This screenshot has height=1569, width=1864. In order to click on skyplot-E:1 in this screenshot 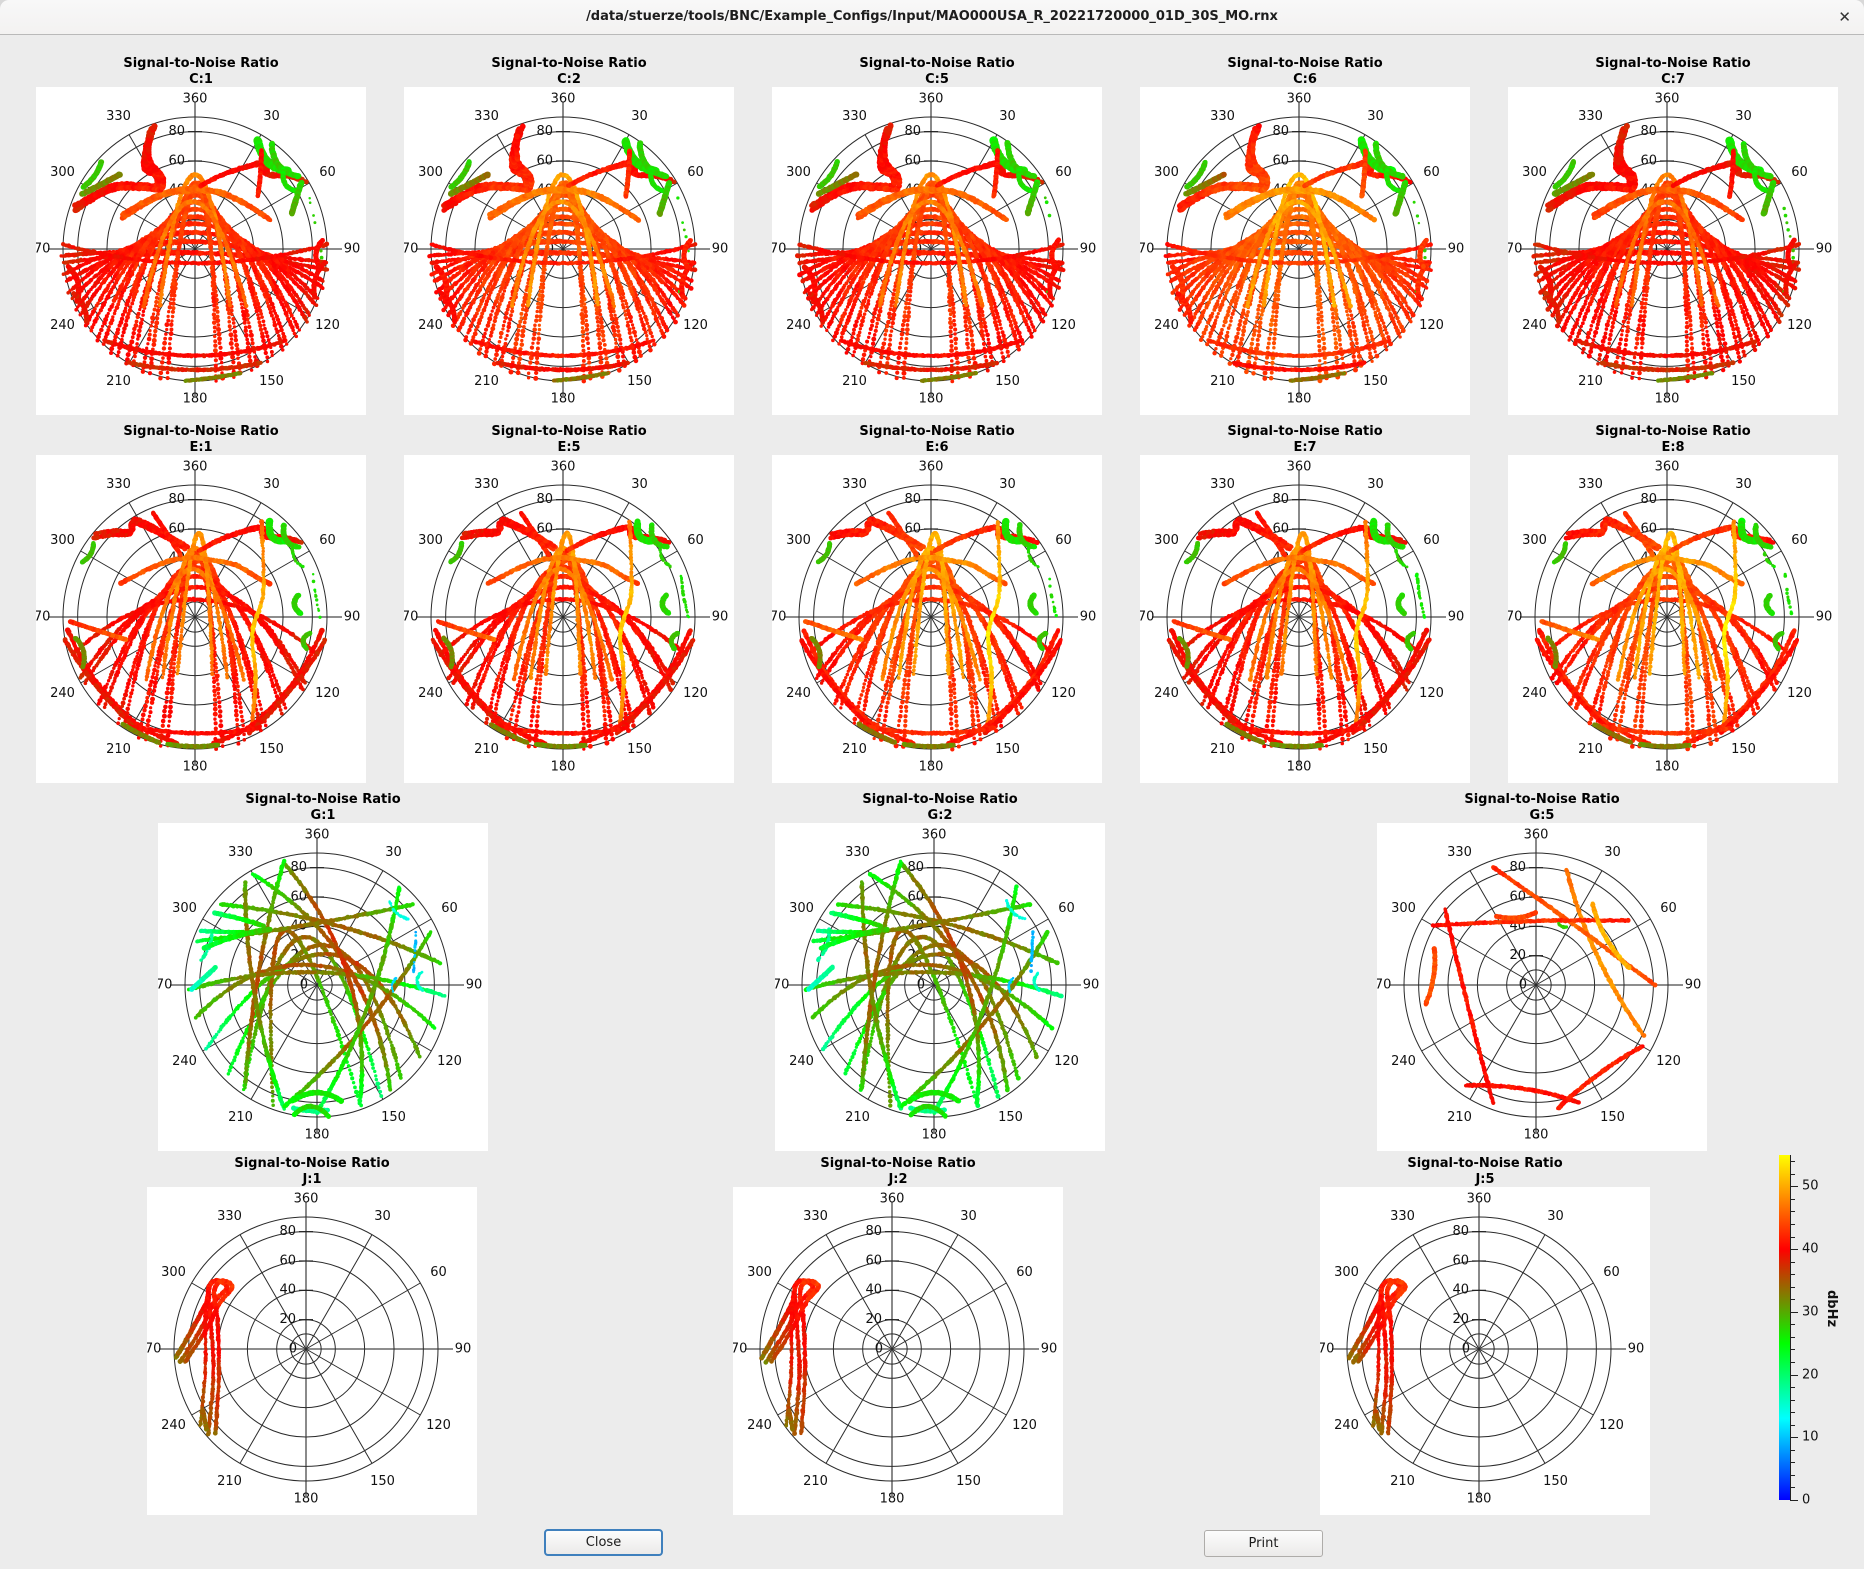, I will do `click(201, 619)`.